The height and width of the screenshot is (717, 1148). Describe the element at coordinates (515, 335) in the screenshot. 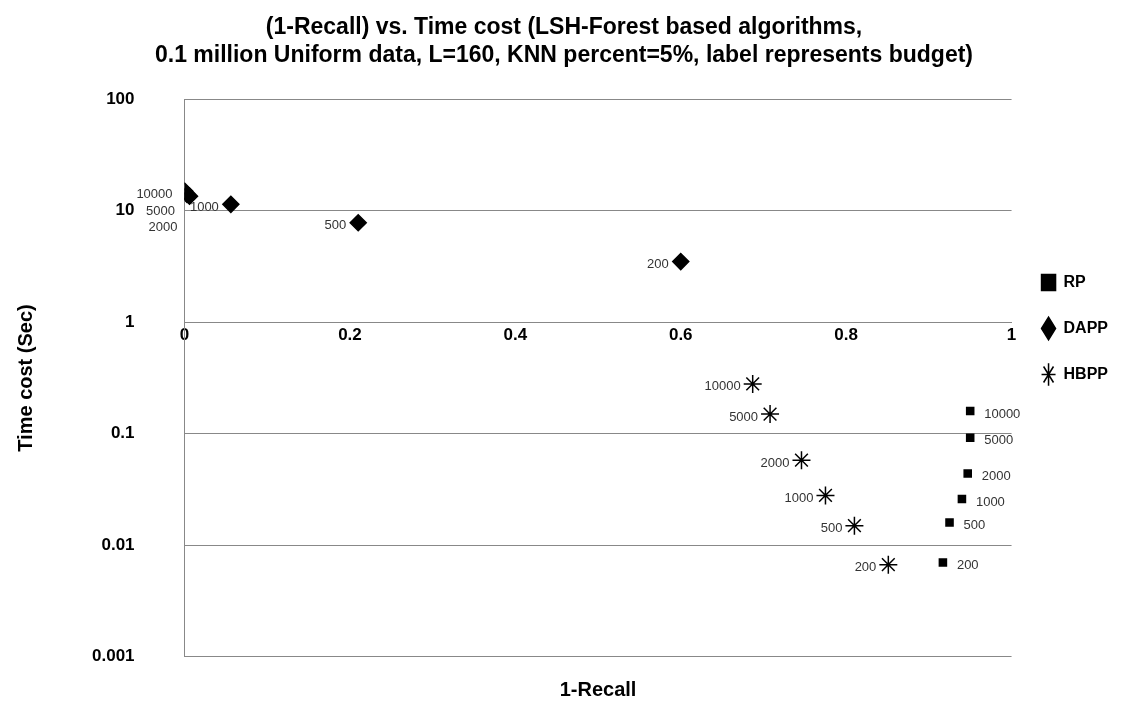

I see `x-tick-label: 0.4` at that location.